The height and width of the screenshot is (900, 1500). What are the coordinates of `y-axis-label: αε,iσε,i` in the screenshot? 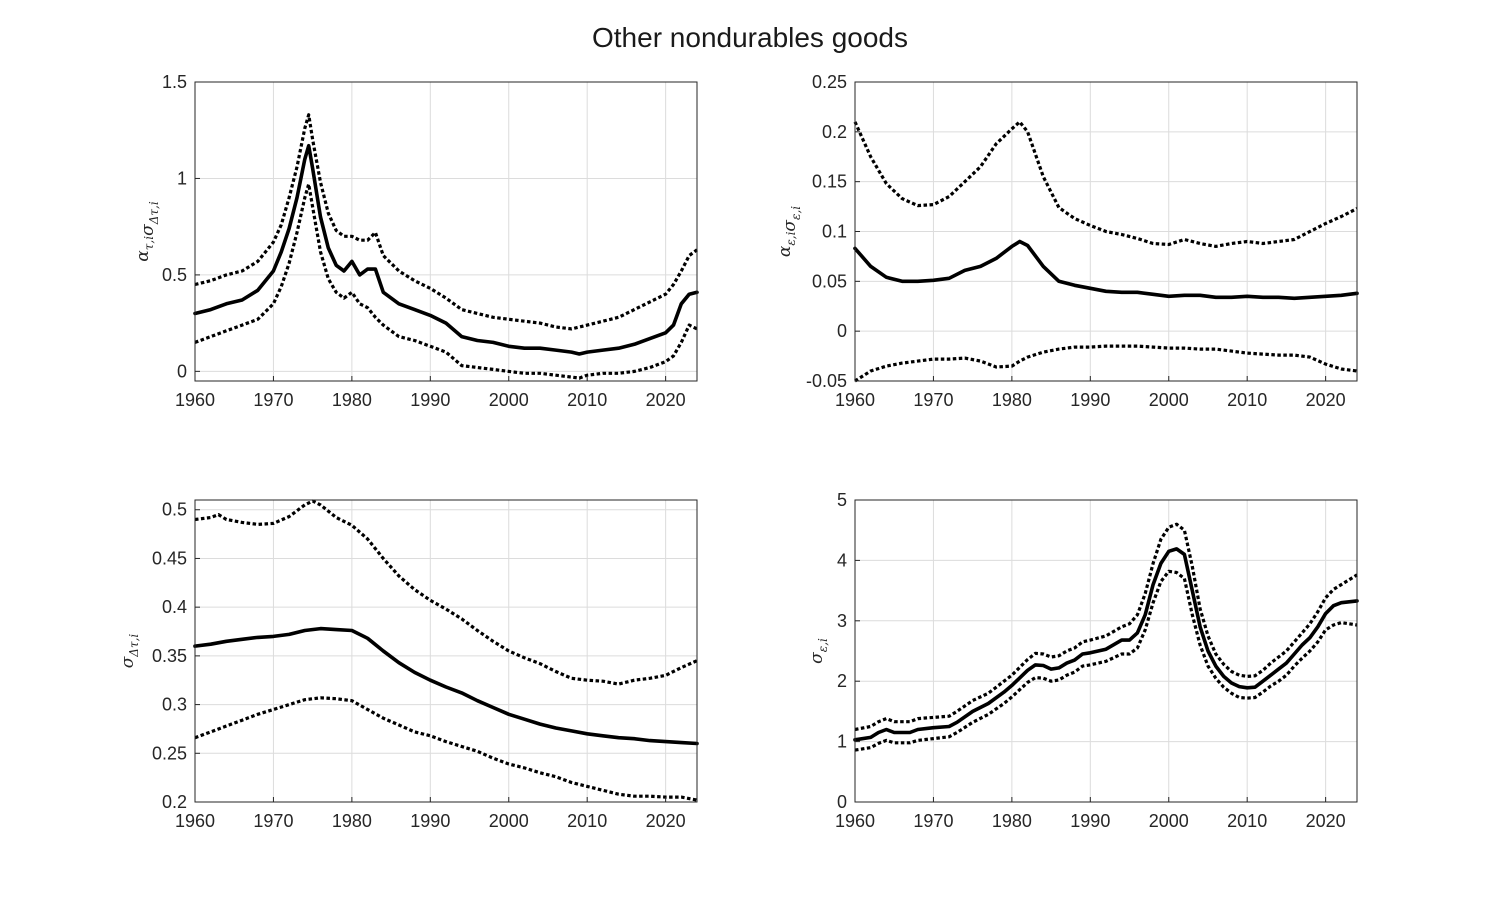 It's located at (789, 231).